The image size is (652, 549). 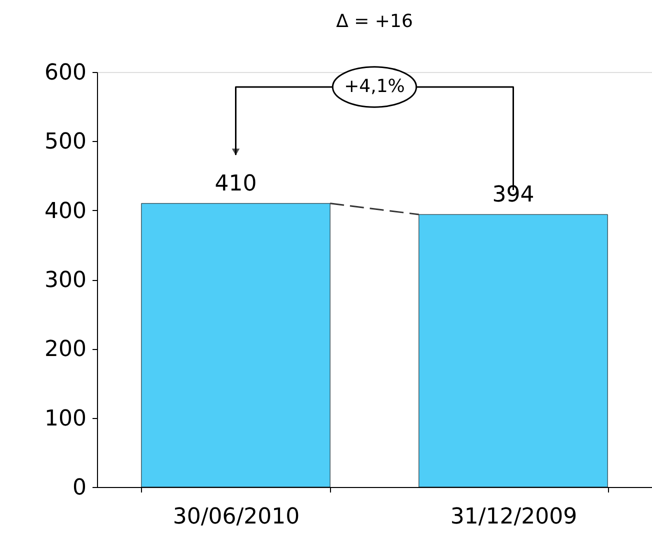 I want to click on annotation: +4,1%, so click(x=374, y=86).